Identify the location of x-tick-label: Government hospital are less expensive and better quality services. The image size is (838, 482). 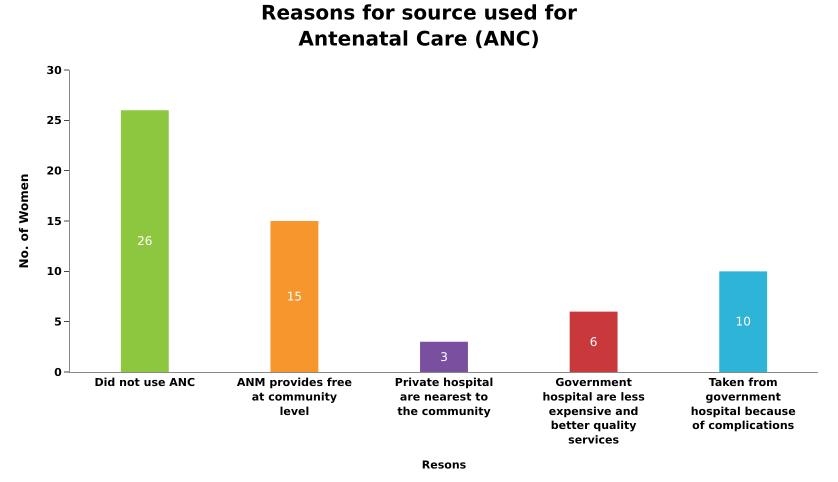
(594, 411).